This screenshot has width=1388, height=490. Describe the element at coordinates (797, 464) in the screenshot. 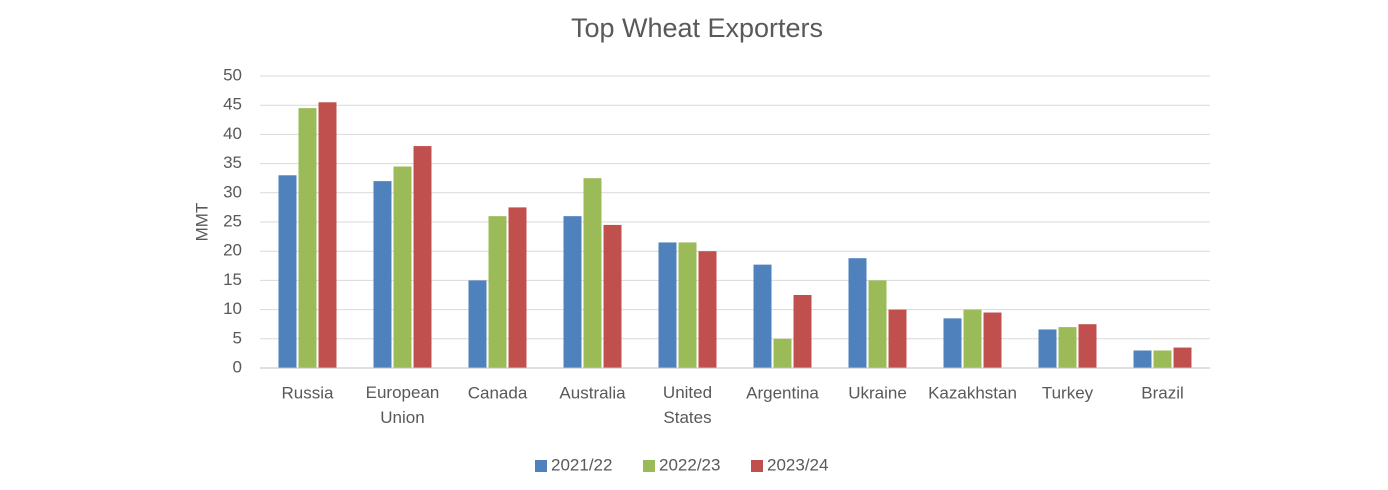

I see `legend-label: 2023/24` at that location.